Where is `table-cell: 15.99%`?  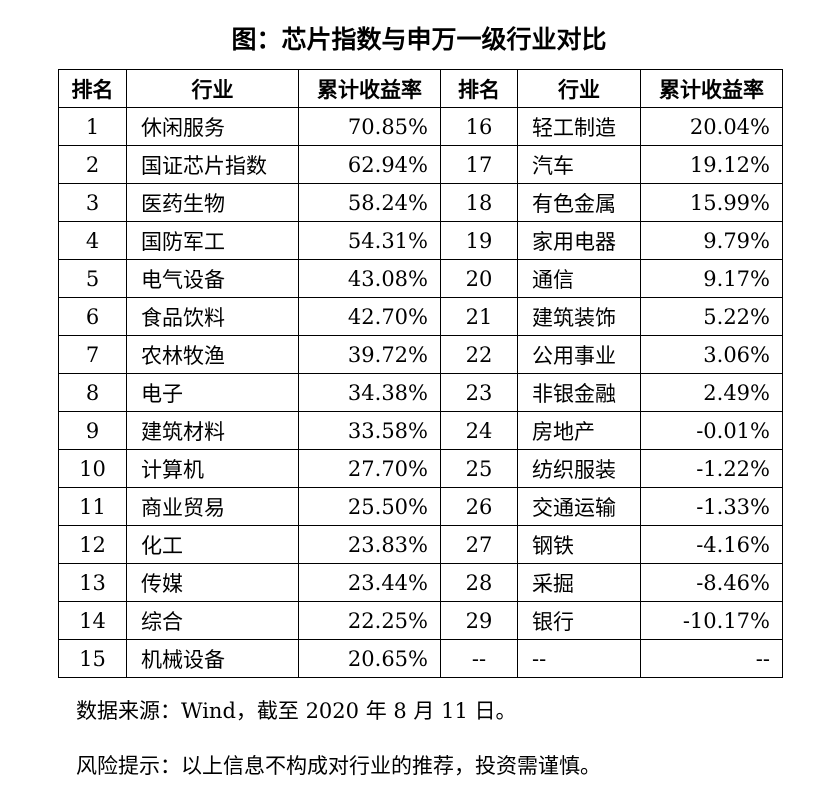
table-cell: 15.99% is located at coordinates (711, 202).